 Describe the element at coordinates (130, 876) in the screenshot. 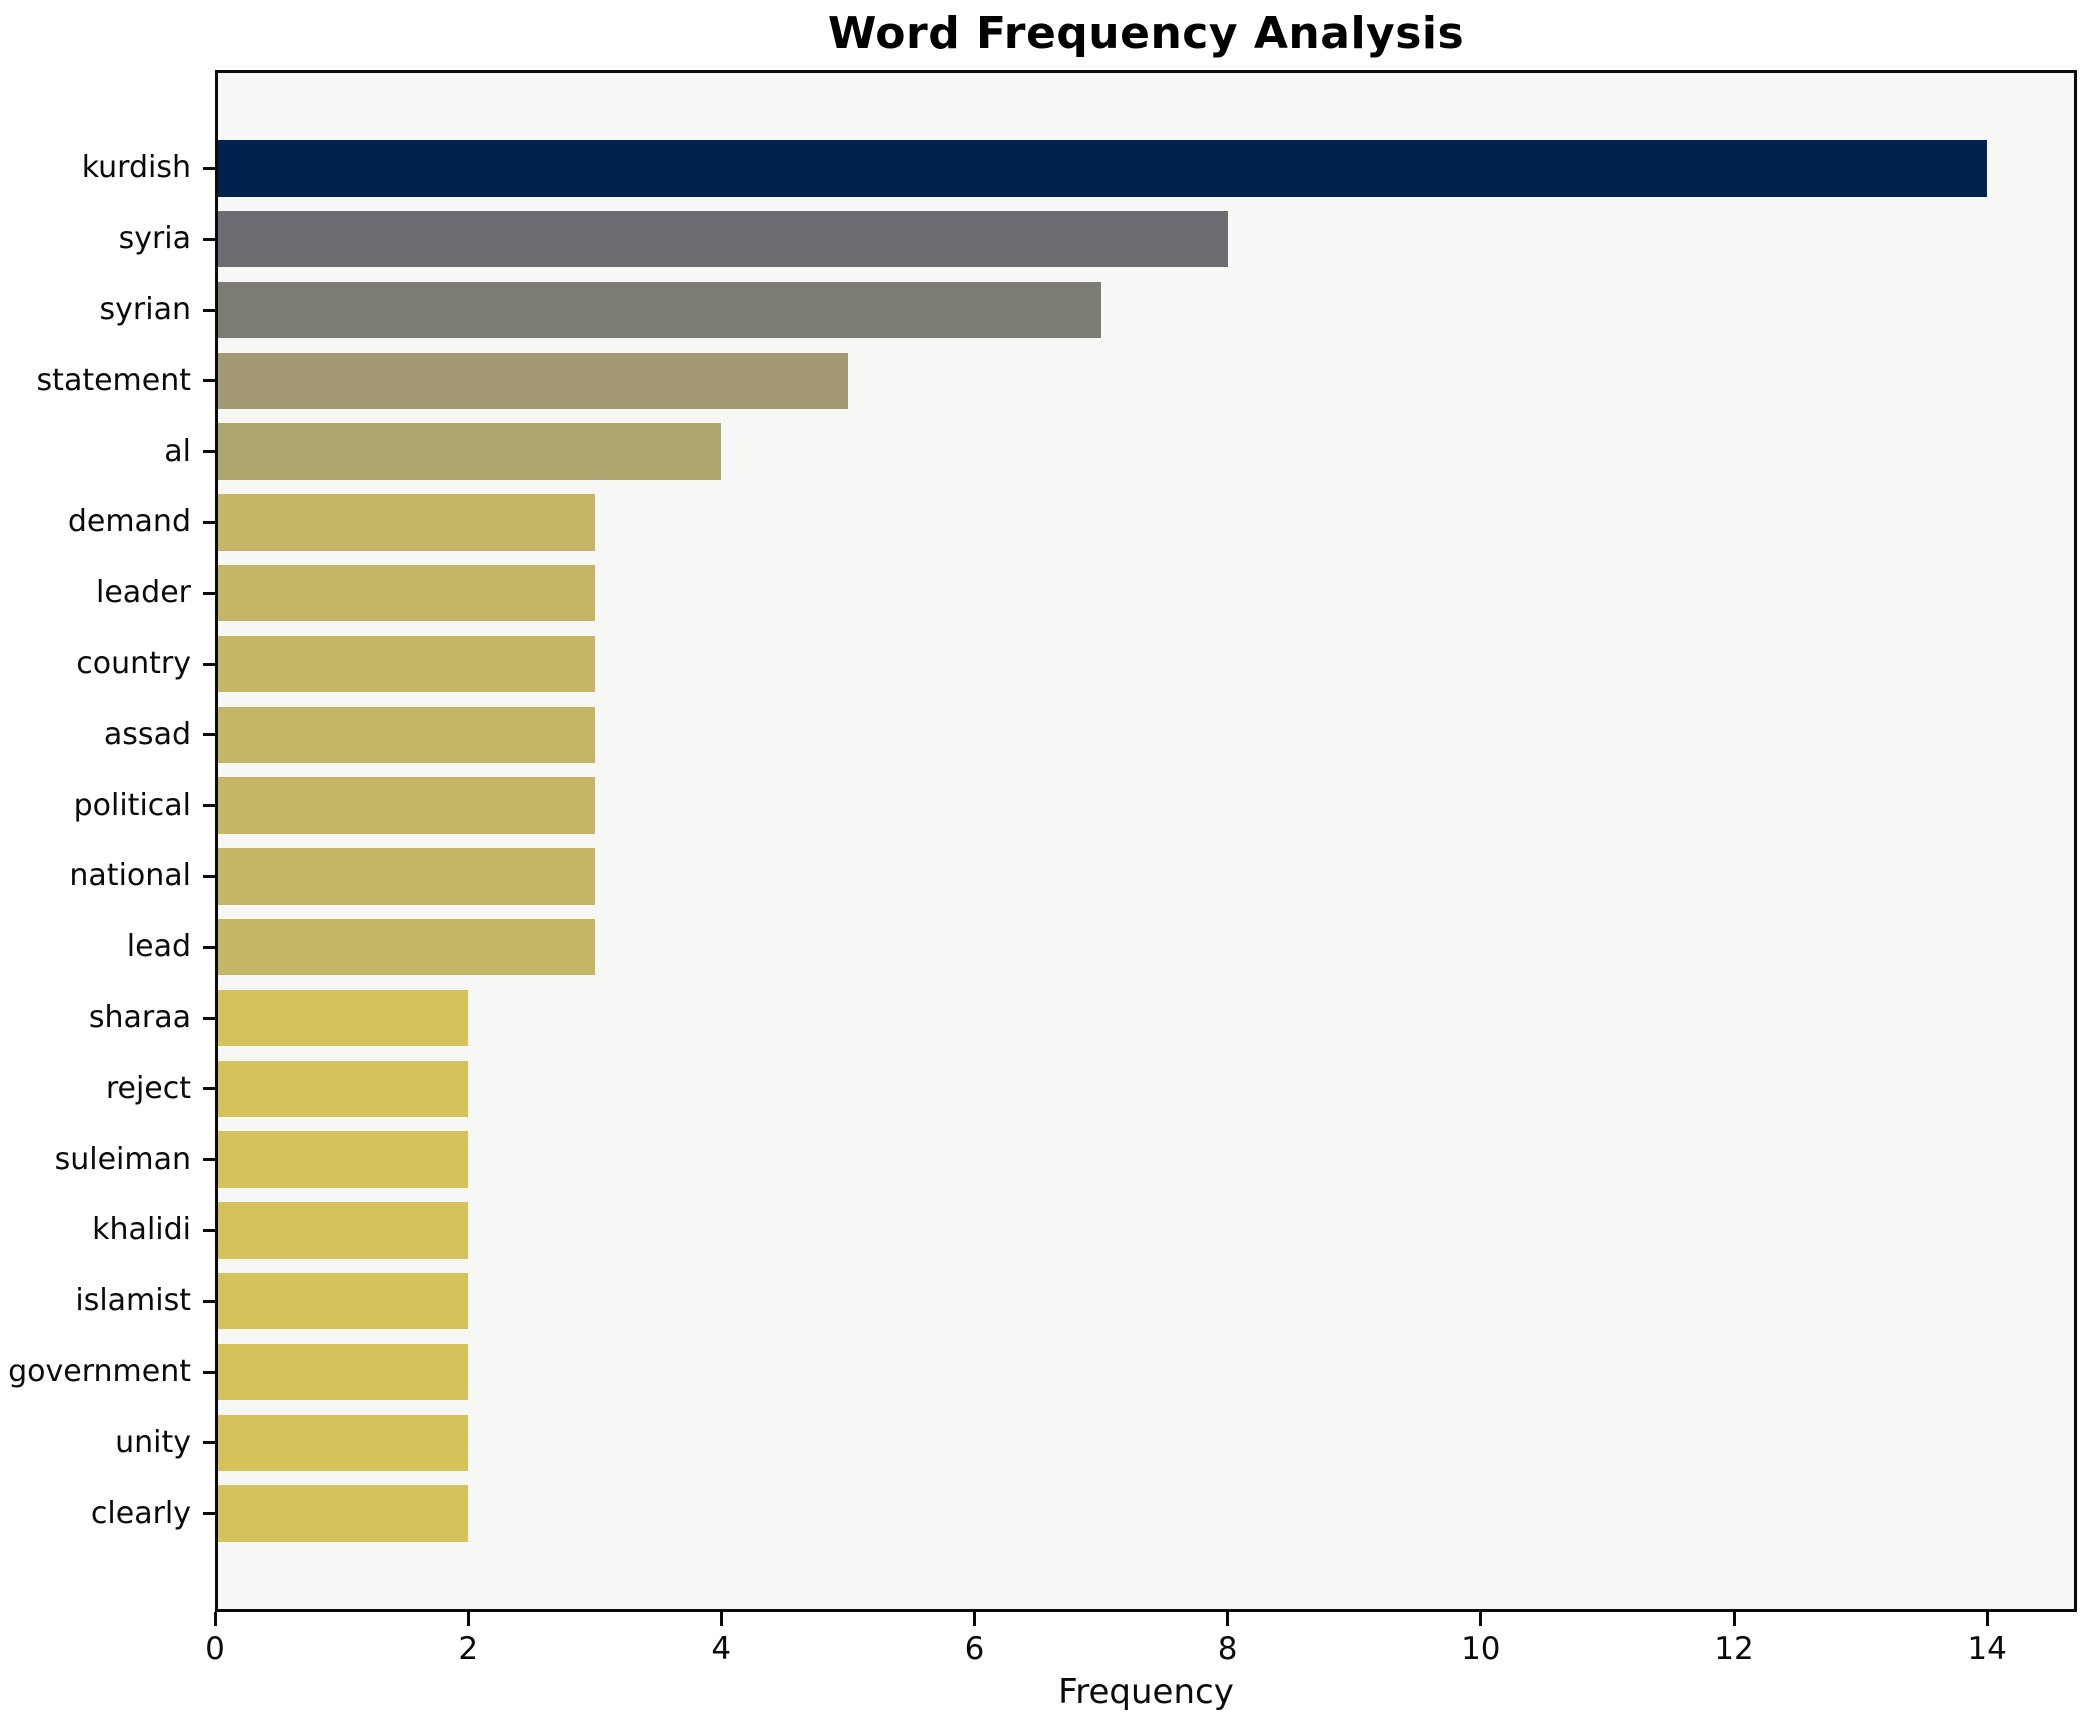

I see `y-tick-label-national: national` at that location.